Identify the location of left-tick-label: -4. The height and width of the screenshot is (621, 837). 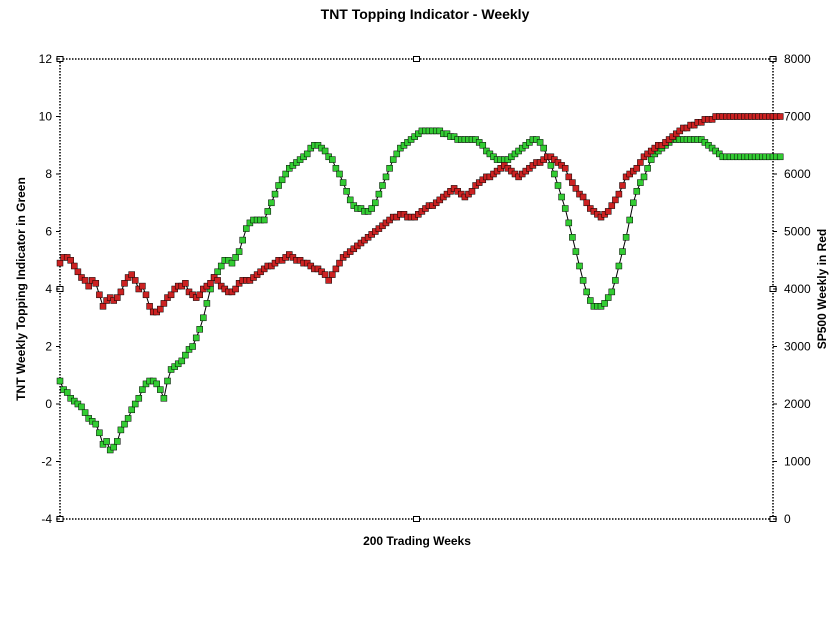
(46, 519).